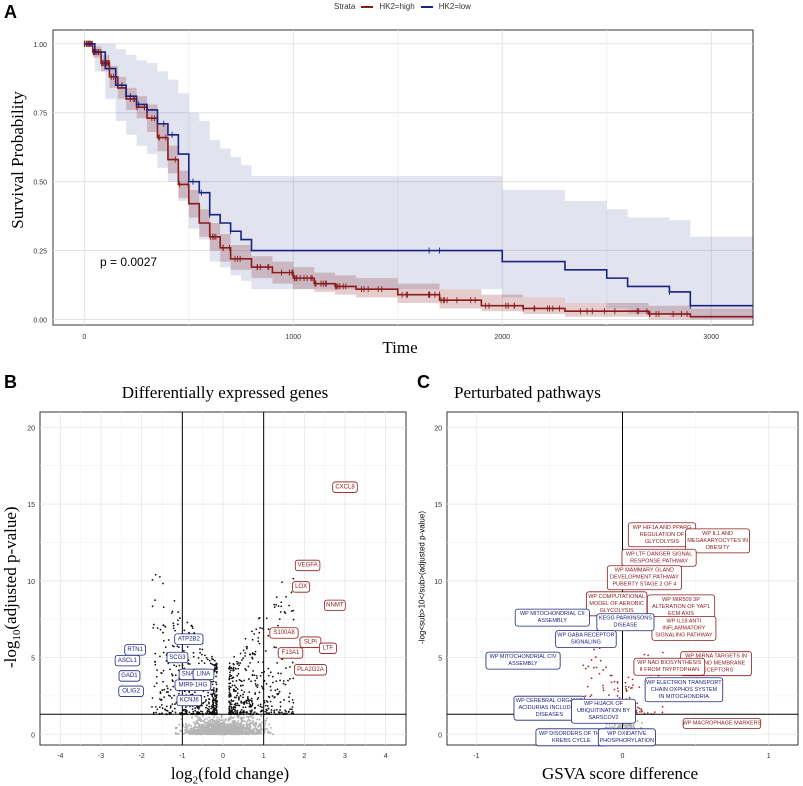 The image size is (803, 786). I want to click on c-label-text: SIGNALING, so click(586, 643).